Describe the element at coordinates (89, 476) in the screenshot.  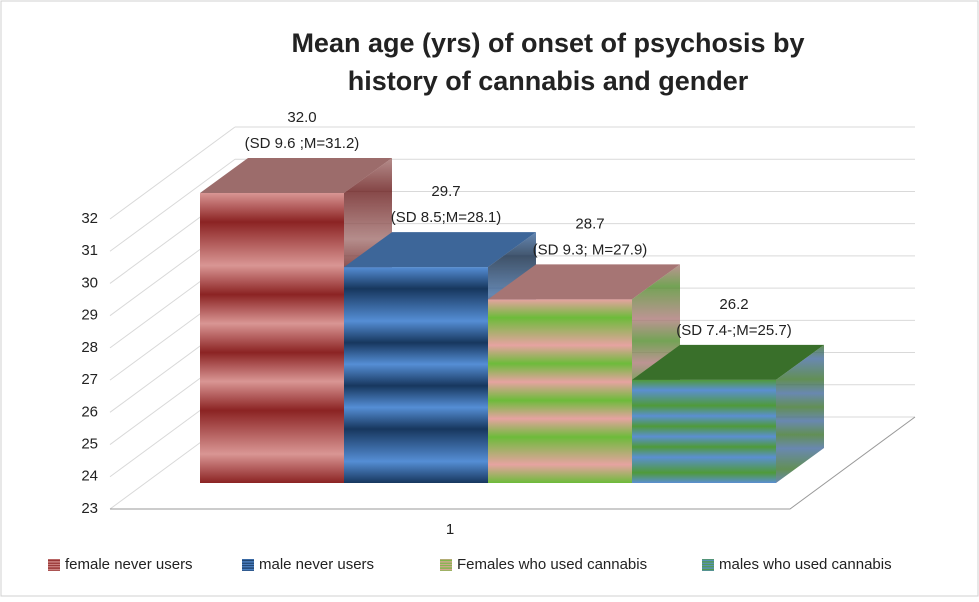
I see `y-tick-label: 24` at that location.